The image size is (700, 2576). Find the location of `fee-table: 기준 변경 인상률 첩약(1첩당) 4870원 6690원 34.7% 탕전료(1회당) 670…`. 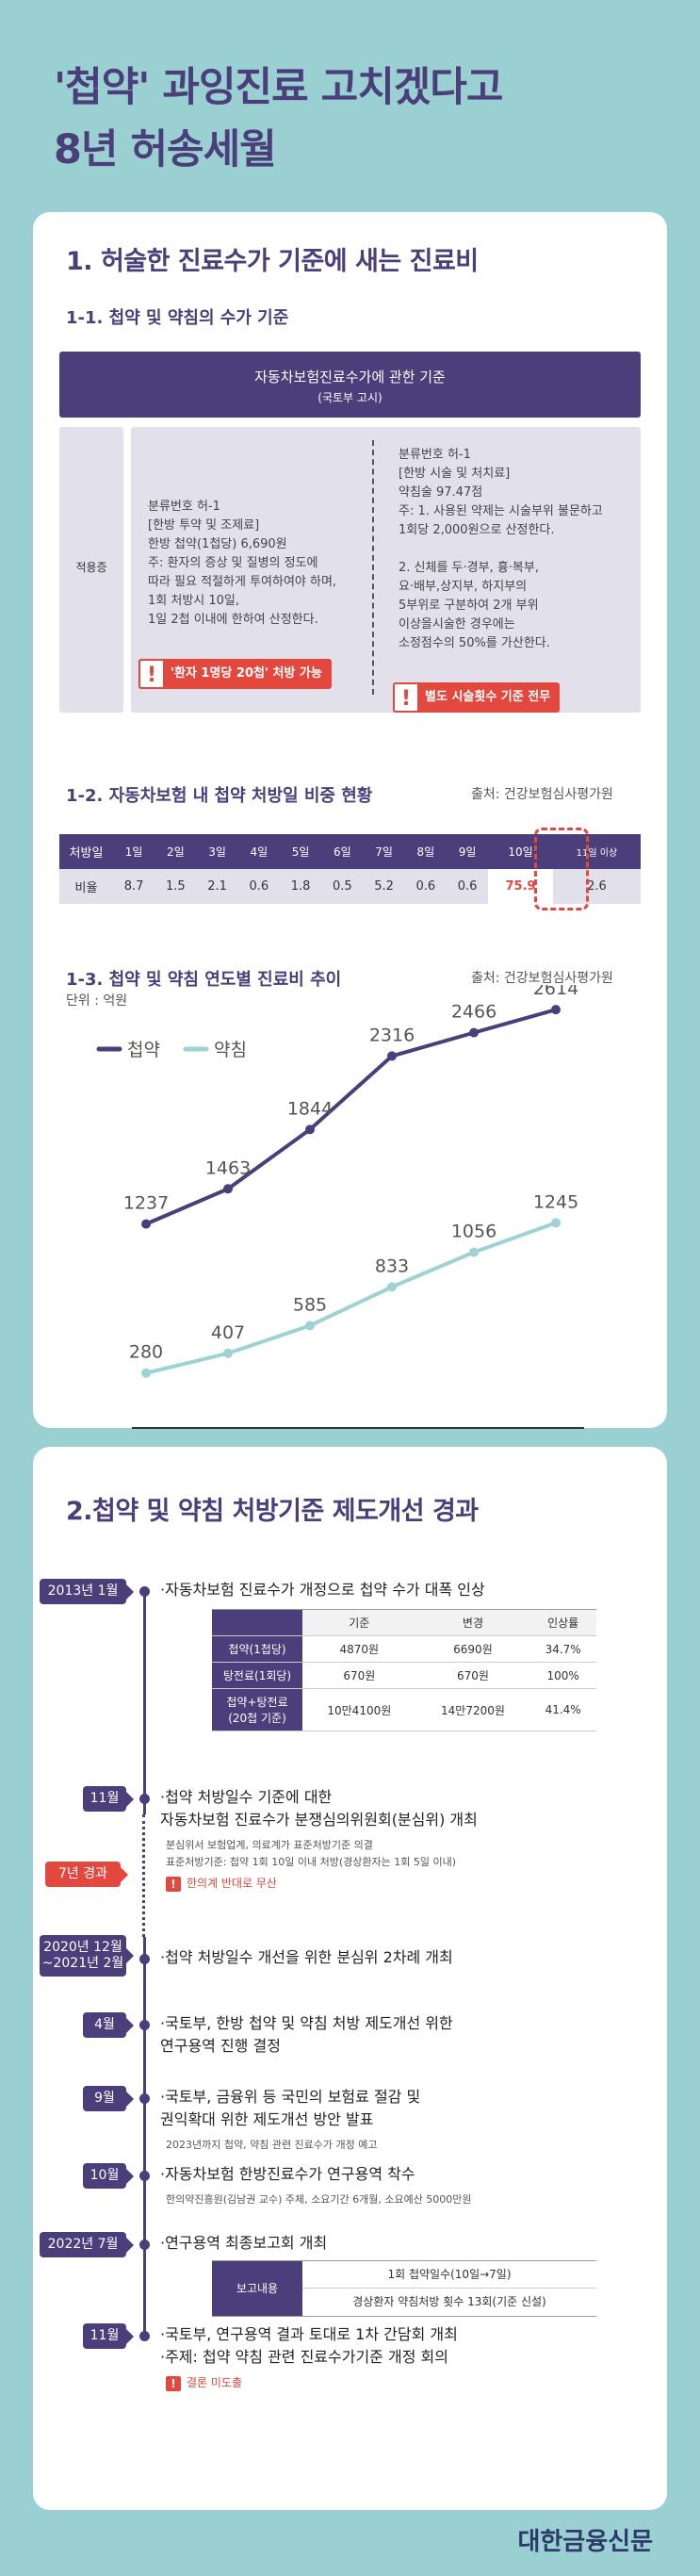

fee-table: 기준 변경 인상률 첩약(1첩당) 4870원 6690원 34.7% 탕전료(1회당) 670… is located at coordinates (404, 1670).